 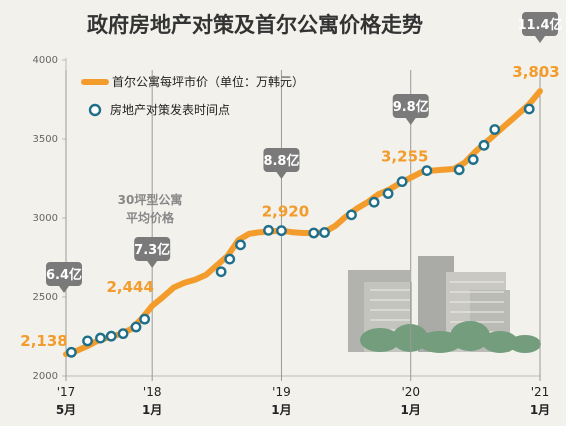 What do you see at coordinates (95, 110) in the screenshot?
I see `legend-marker-swatch` at bounding box center [95, 110].